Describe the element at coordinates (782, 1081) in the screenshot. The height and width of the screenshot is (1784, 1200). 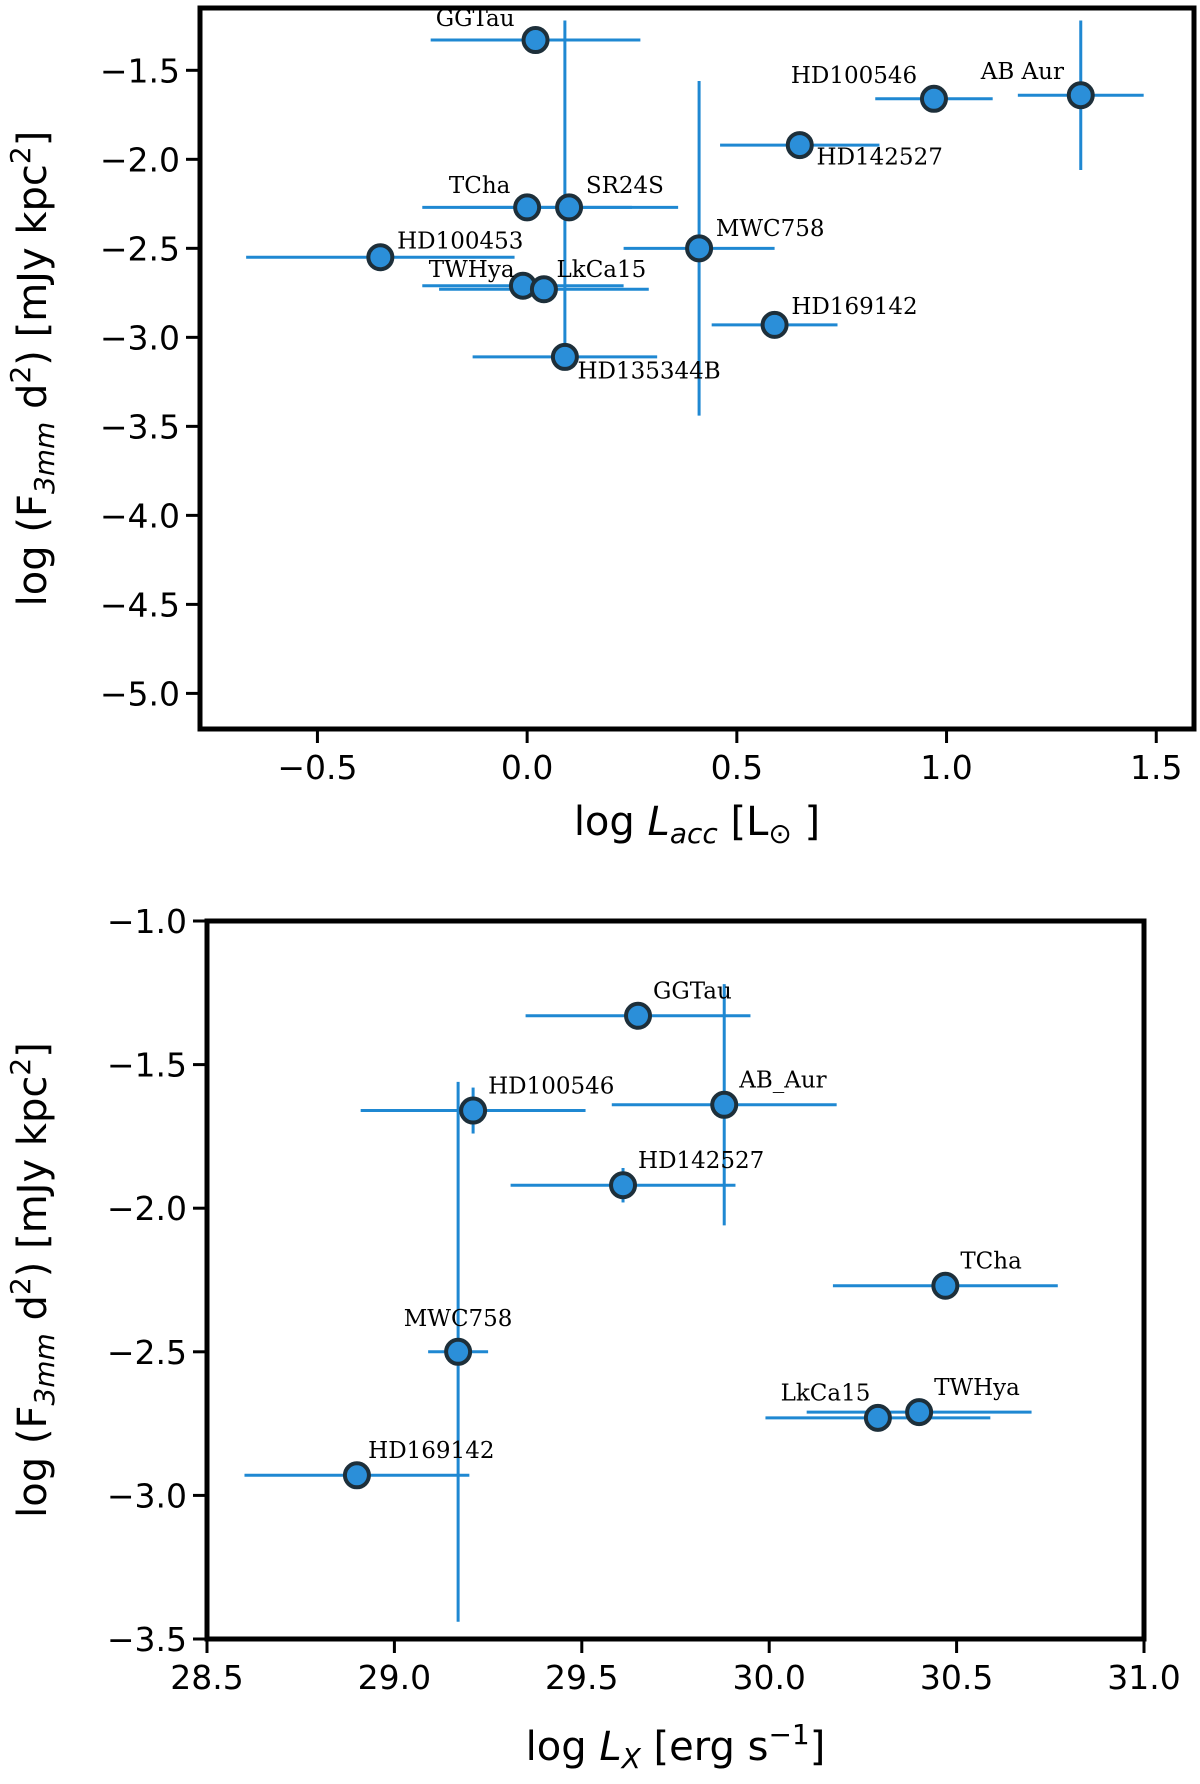
I see `point-label-ab-aur: AB_Aur` at that location.